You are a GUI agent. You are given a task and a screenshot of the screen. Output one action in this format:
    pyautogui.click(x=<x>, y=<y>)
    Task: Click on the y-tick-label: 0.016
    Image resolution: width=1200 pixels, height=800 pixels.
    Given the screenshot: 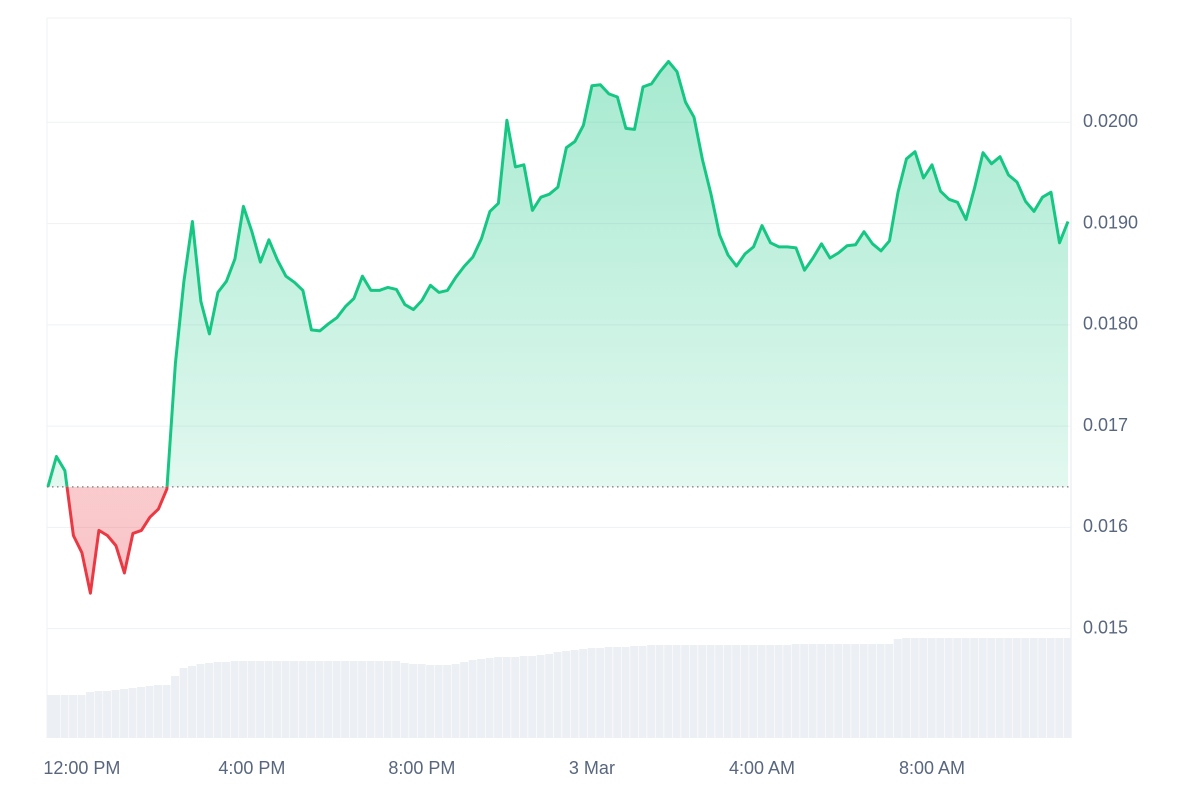 What is the action you would take?
    pyautogui.click(x=1105, y=526)
    